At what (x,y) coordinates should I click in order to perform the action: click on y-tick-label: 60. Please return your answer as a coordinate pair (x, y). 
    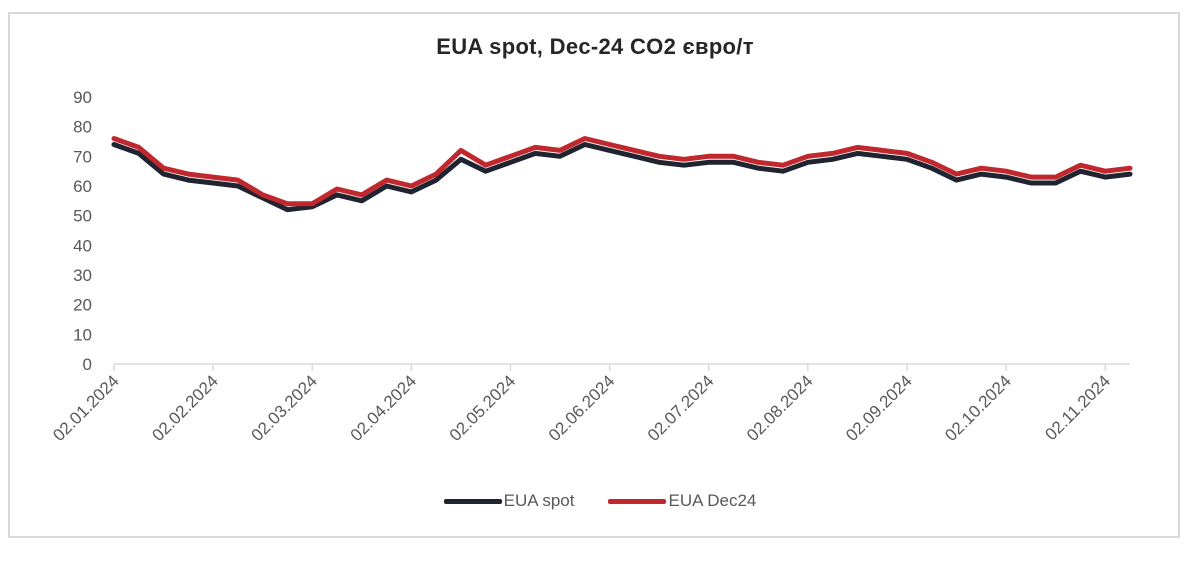
    Looking at the image, I should click on (82, 186).